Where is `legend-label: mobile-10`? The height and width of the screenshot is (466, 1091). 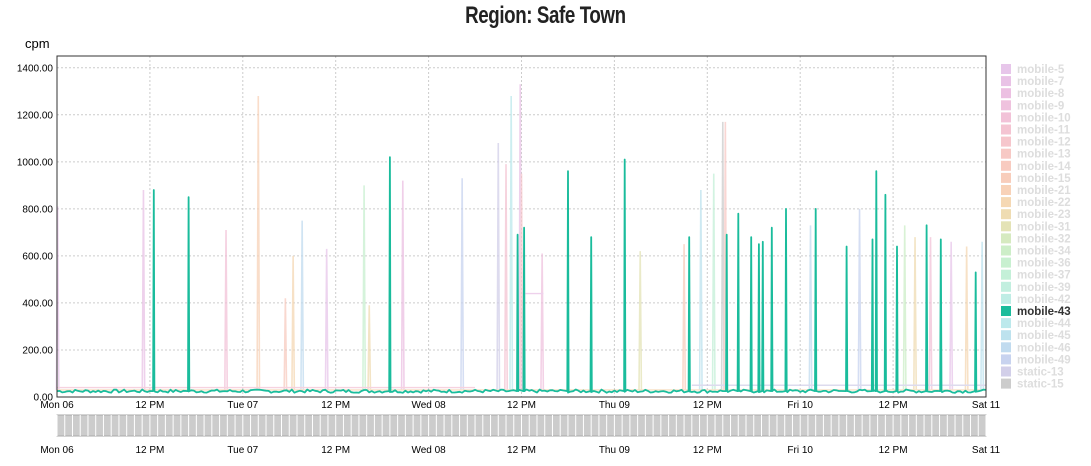 legend-label: mobile-10 is located at coordinates (1044, 118).